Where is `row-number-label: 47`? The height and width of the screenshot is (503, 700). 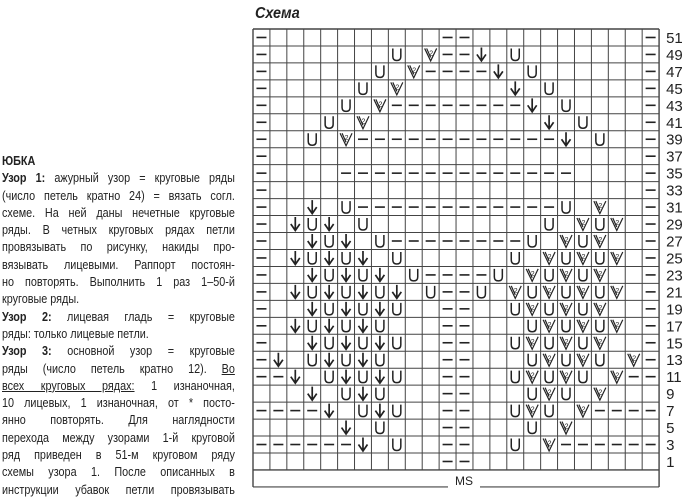
row-number-label: 47 is located at coordinates (674, 72).